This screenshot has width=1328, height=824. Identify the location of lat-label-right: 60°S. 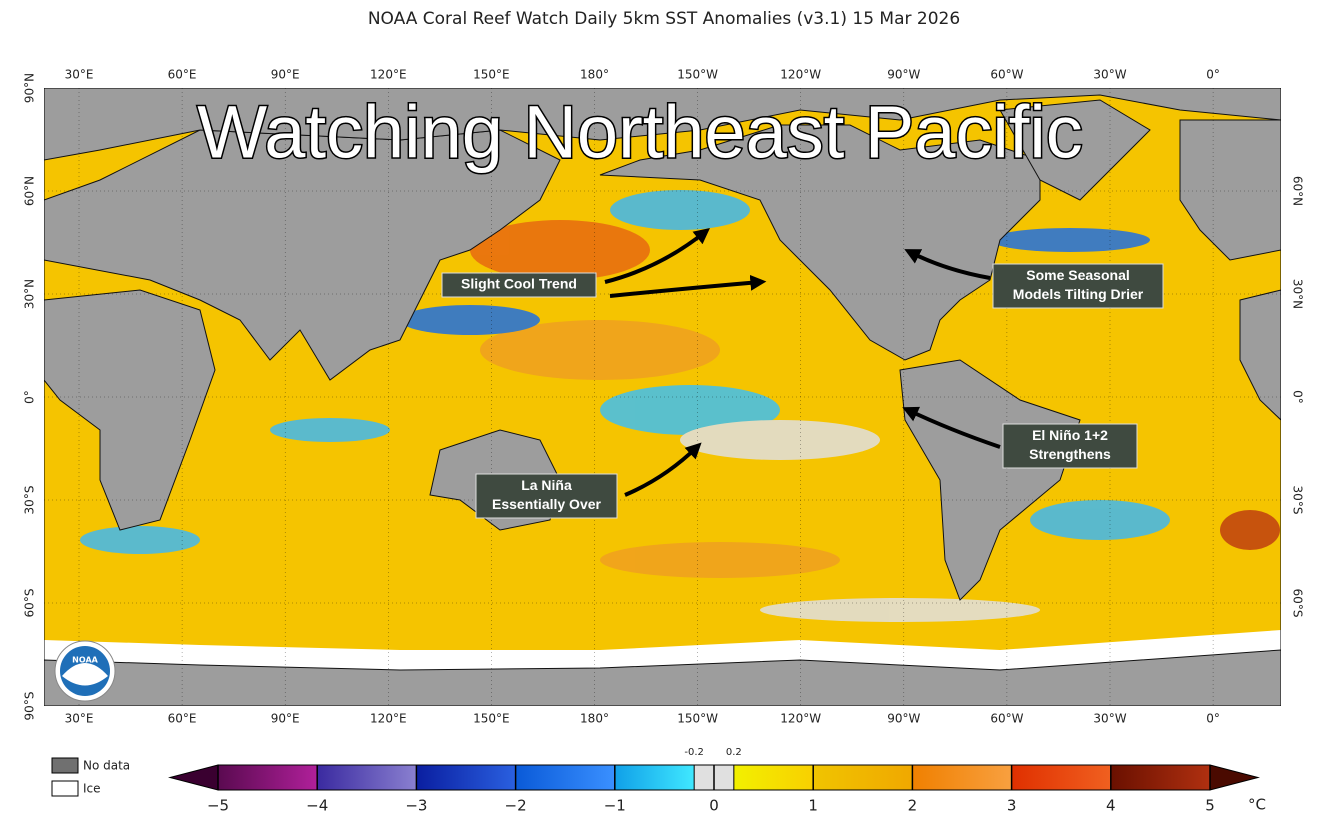
(1298, 603).